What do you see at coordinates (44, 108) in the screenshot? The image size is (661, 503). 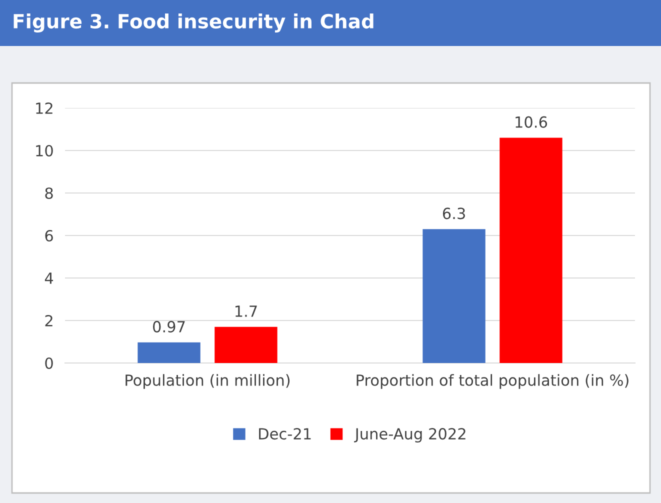 I see `y-tick-label: 12` at bounding box center [44, 108].